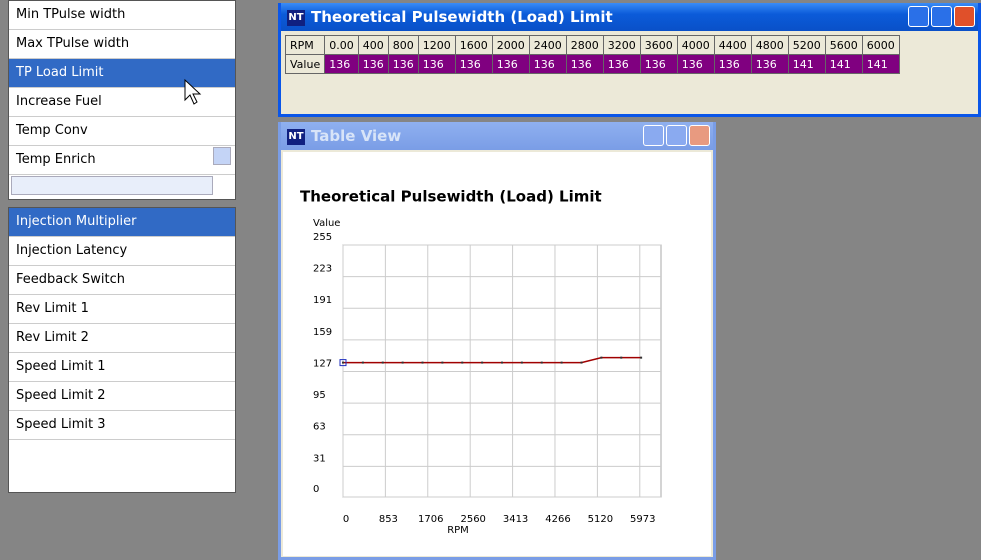 The image size is (981, 560). Describe the element at coordinates (356, 136) in the screenshot. I see `window-title: Table View` at that location.